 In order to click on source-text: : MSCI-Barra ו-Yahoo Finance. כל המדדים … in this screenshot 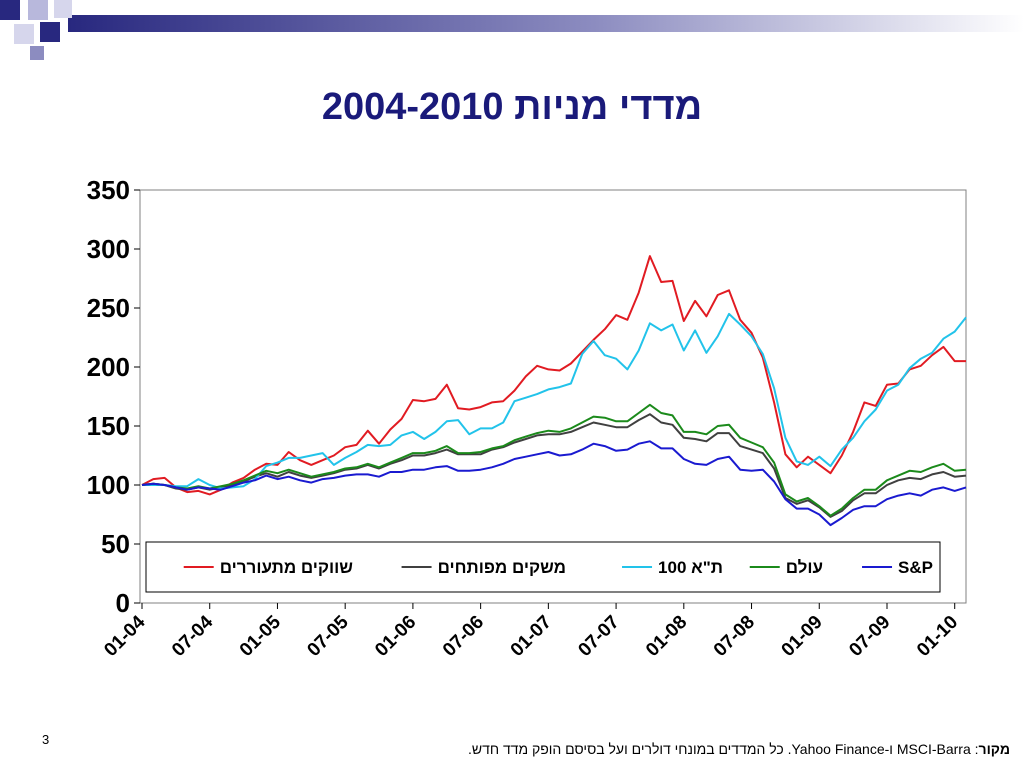, I will do `click(723, 749)`.